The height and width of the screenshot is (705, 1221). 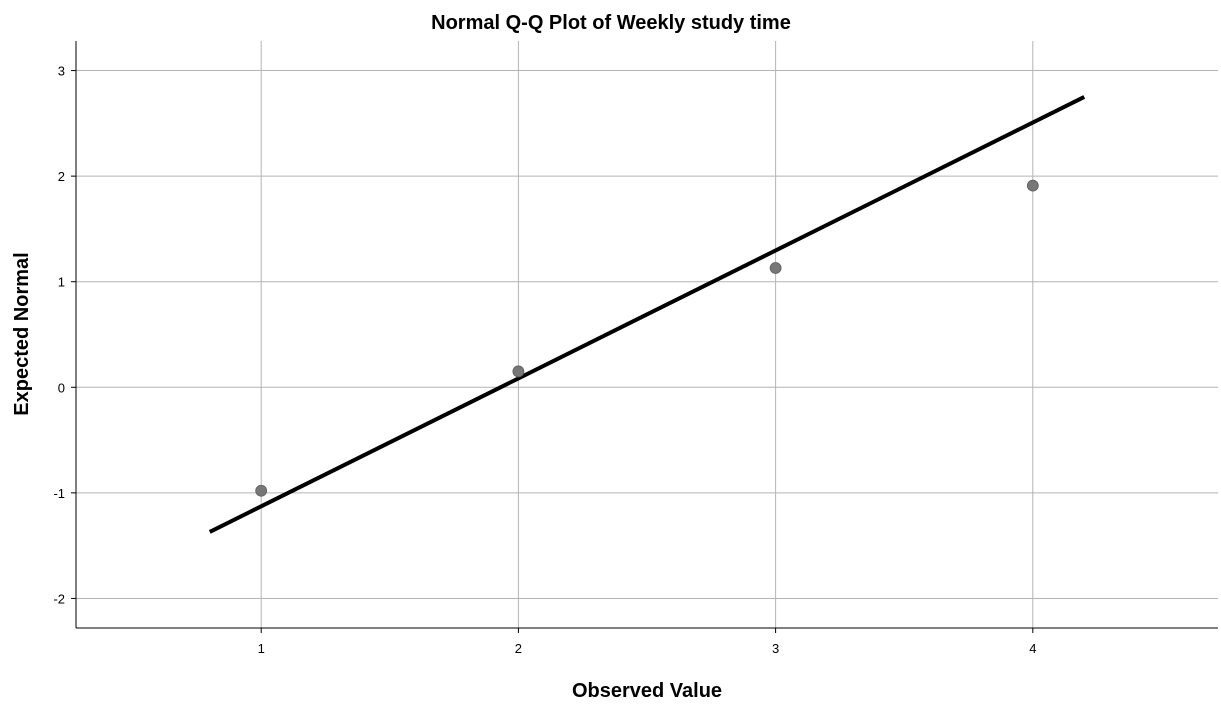 I want to click on chart-title: Normal Q-Q Plot of Weekly study time, so click(x=611, y=23).